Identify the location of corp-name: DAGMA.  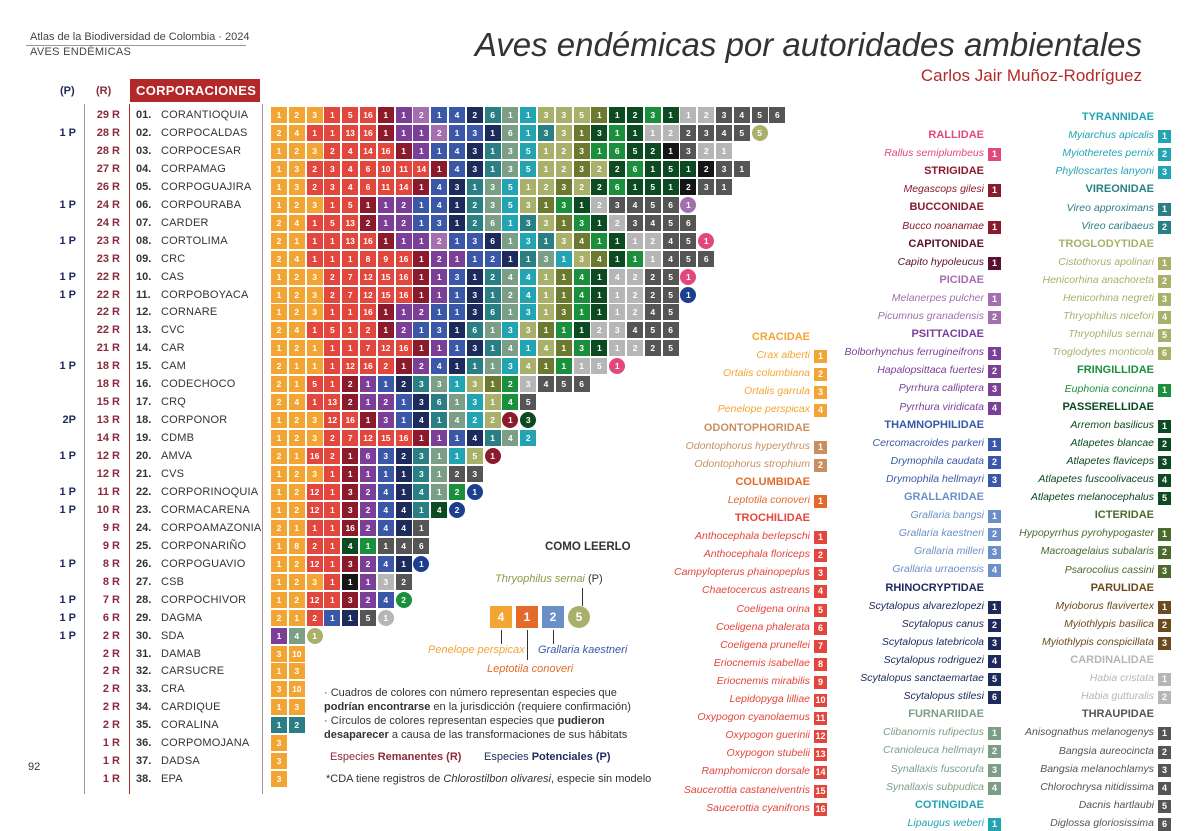
(182, 617).